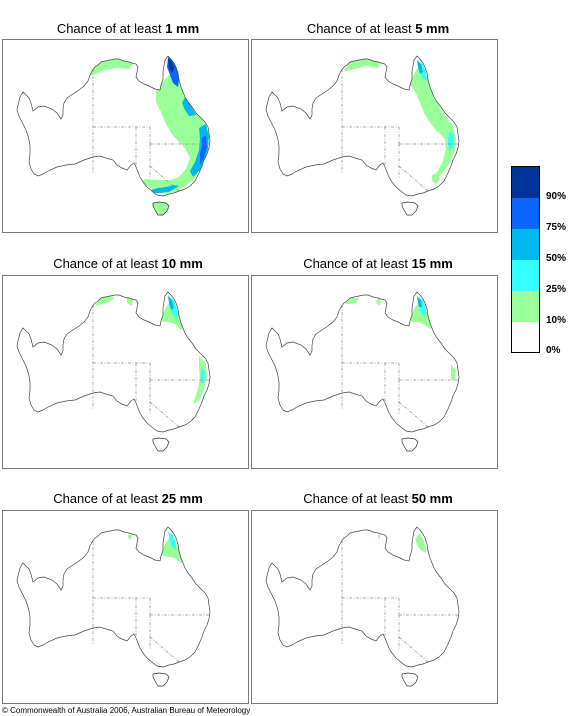  Describe the element at coordinates (378, 498) in the screenshot. I see `panel-title-50mm: Chance of at least 50 mm` at that location.